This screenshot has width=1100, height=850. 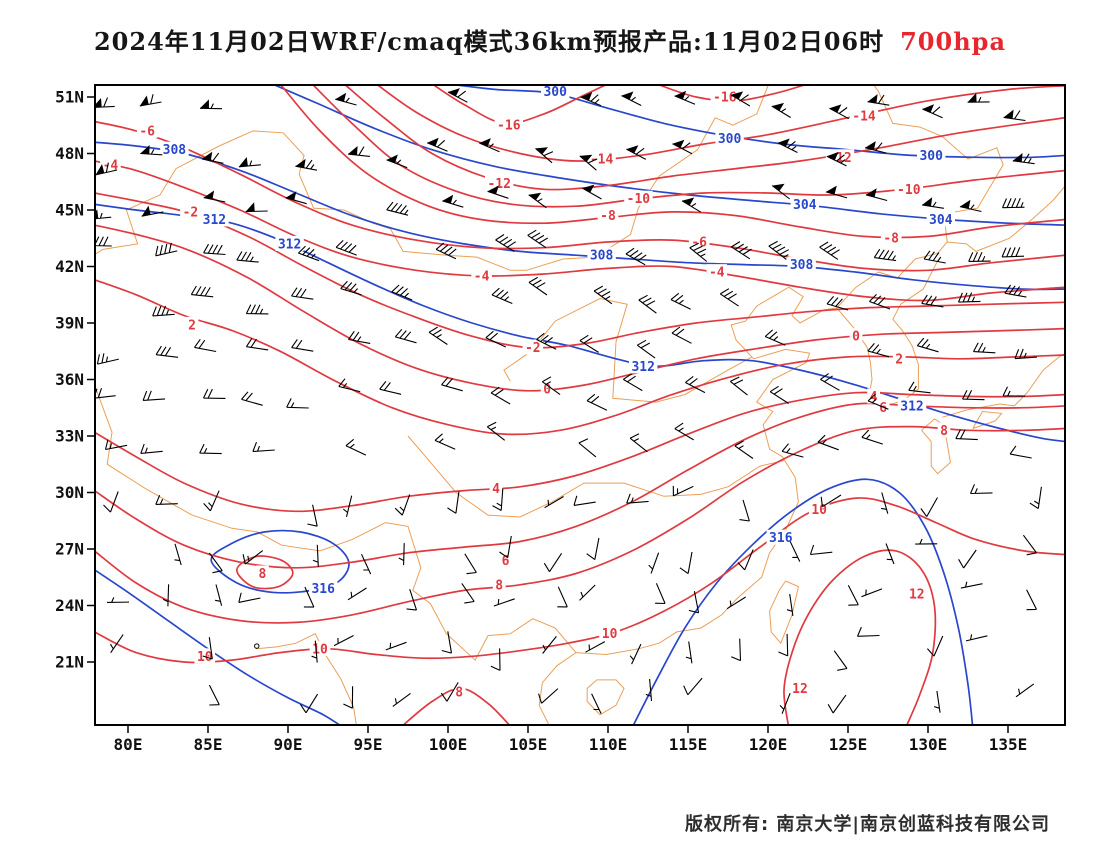 I want to click on y-tick-label: 24N, so click(x=69, y=605).